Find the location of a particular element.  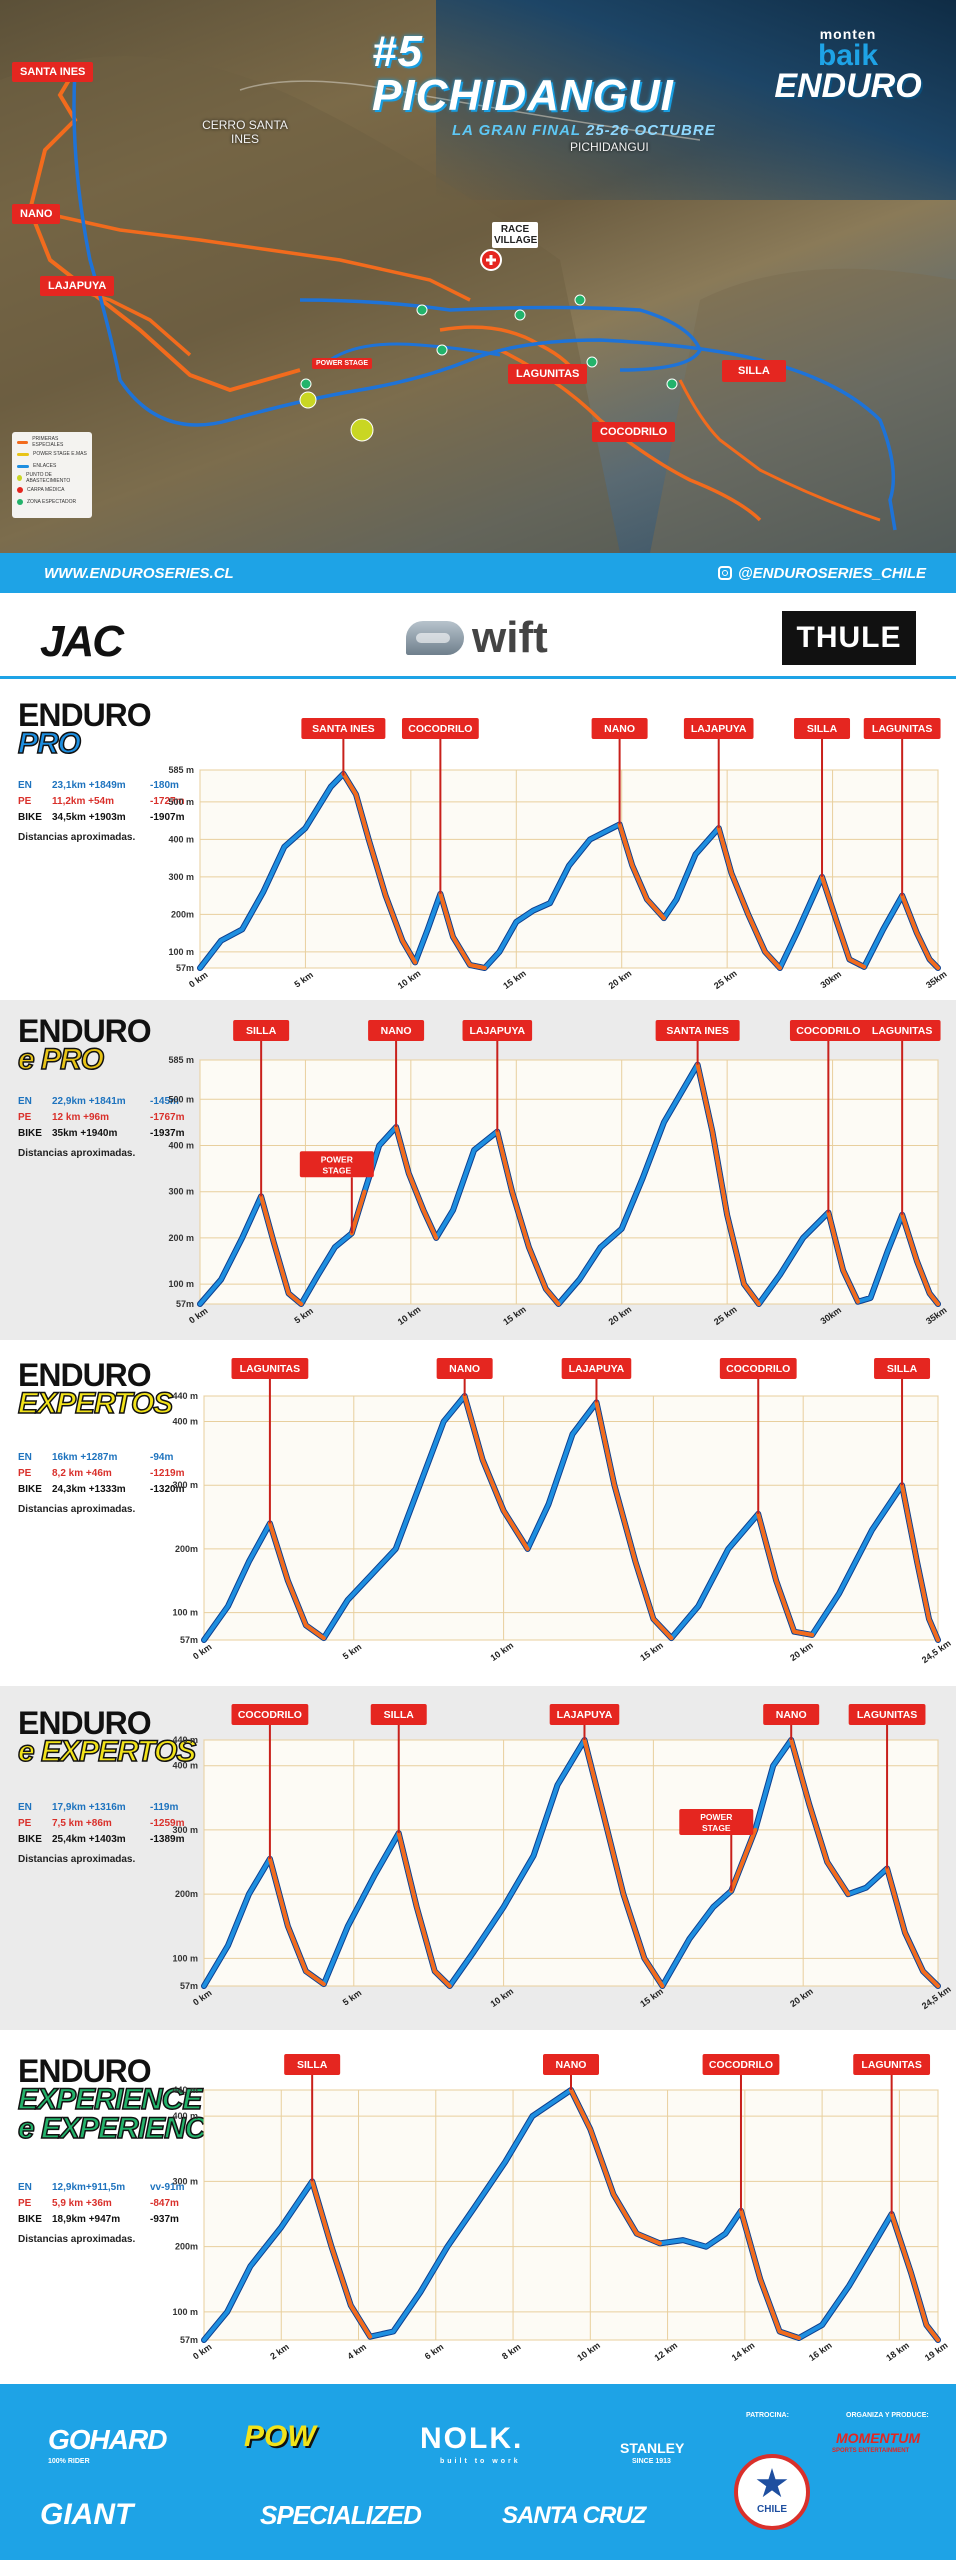

stat-row: PE 5,9 km +36m -847m is located at coordinates (101, 2204).